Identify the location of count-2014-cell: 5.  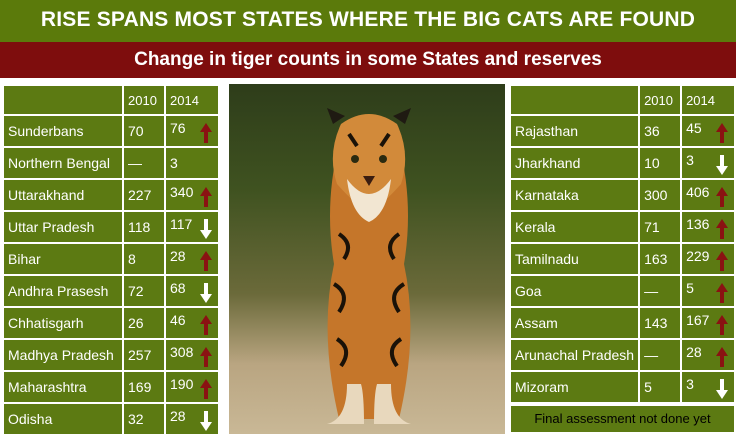
(708, 291).